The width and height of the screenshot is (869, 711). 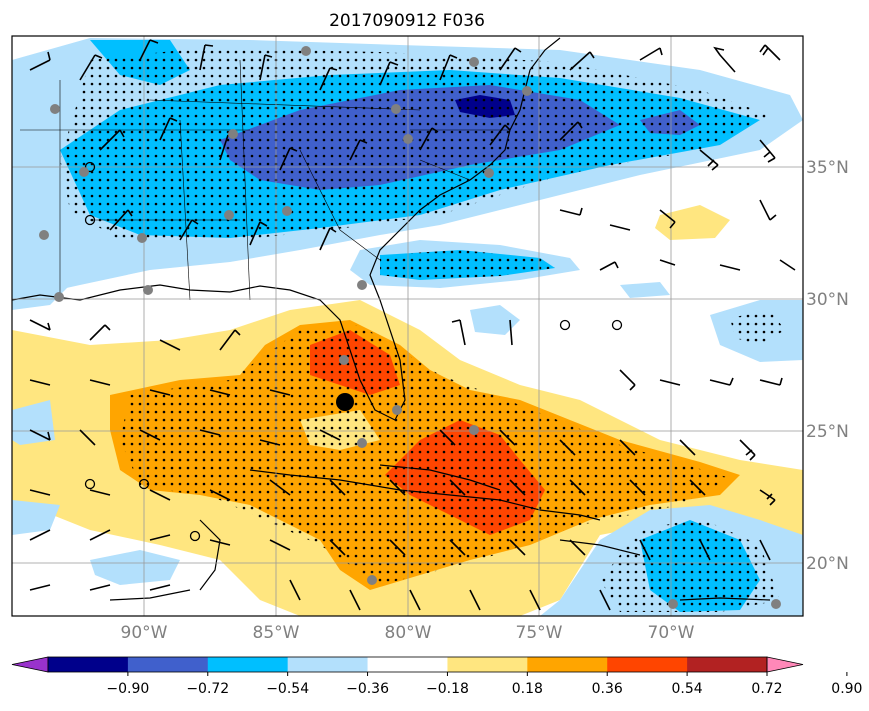 I want to click on colorbar-tick-label: 0.72, so click(x=766, y=689).